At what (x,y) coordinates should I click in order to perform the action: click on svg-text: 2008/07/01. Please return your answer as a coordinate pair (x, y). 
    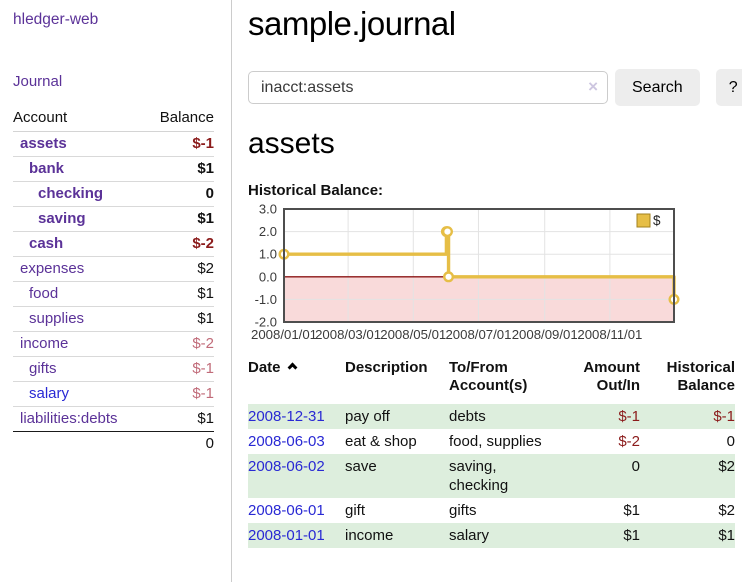
    Looking at the image, I should click on (478, 334).